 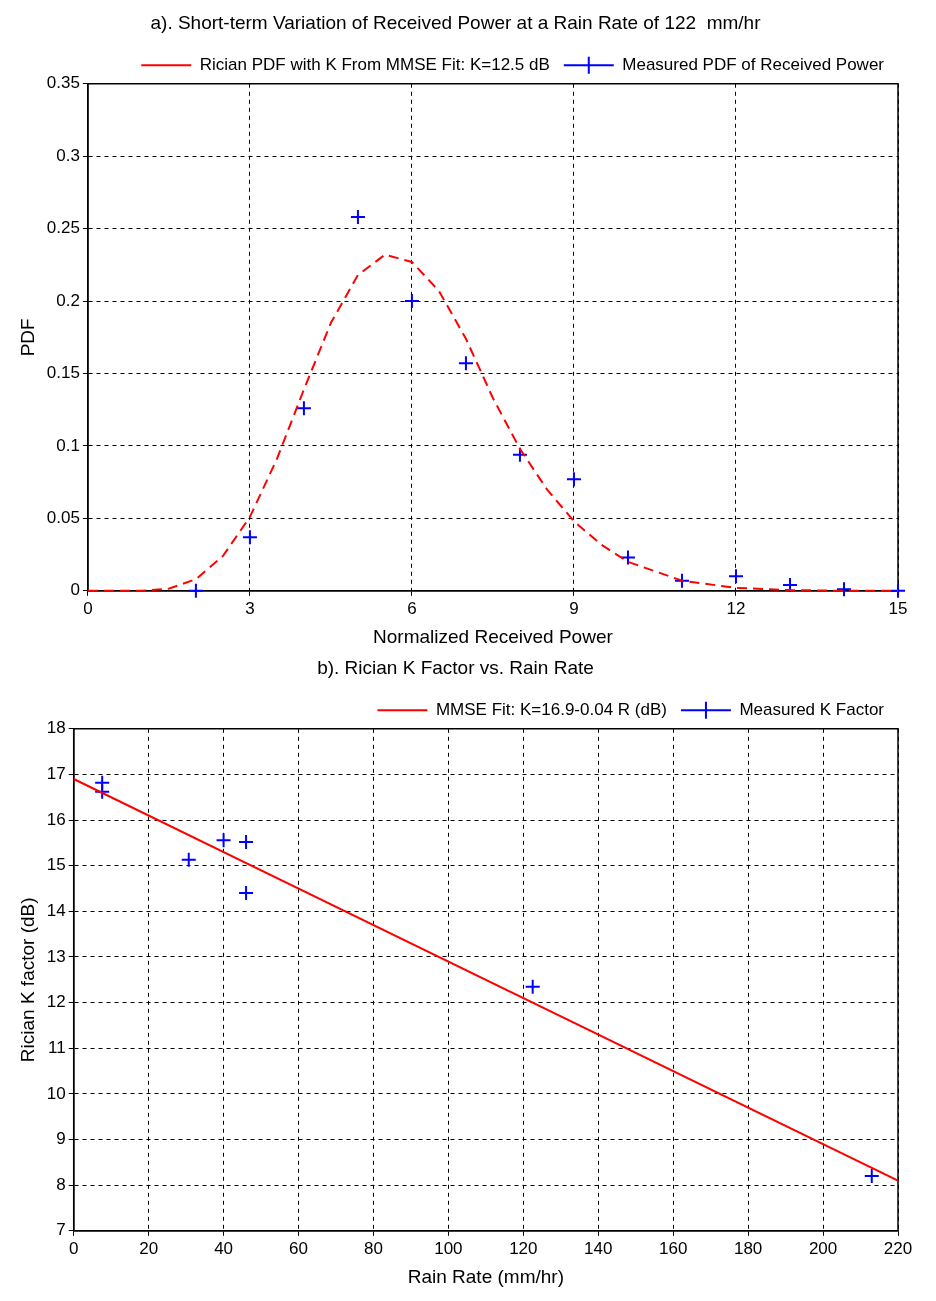 What do you see at coordinates (61, 1184) in the screenshot?
I see `y-tick-label: 8` at bounding box center [61, 1184].